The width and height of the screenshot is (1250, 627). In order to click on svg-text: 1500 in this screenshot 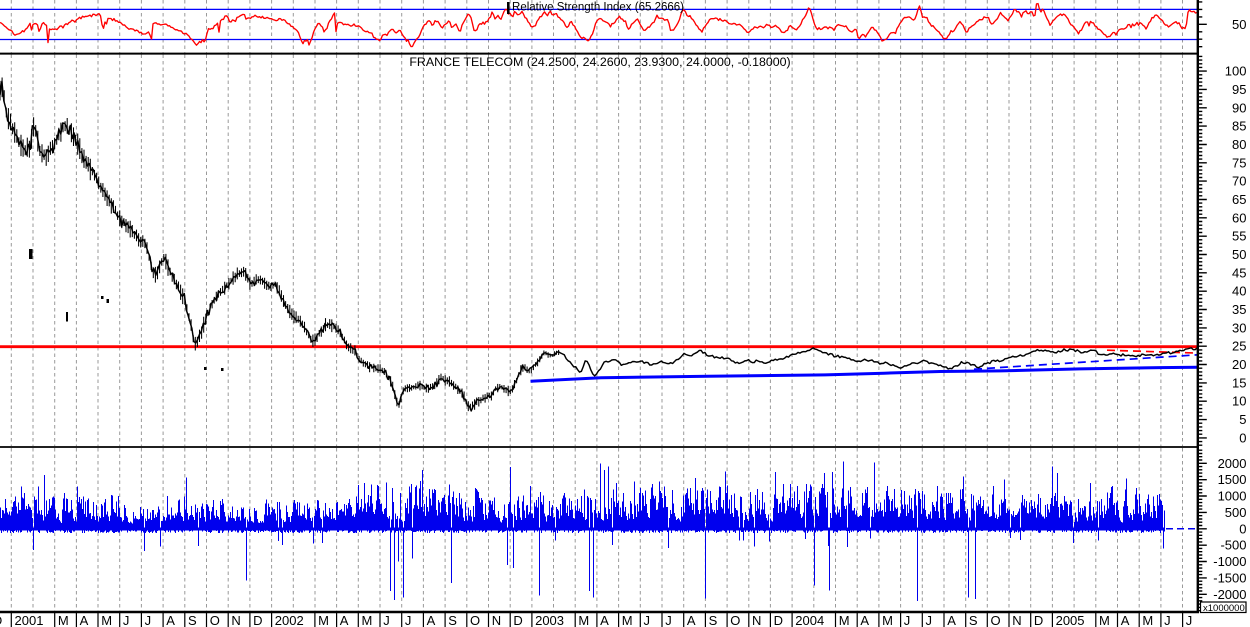, I will do `click(1232, 479)`.